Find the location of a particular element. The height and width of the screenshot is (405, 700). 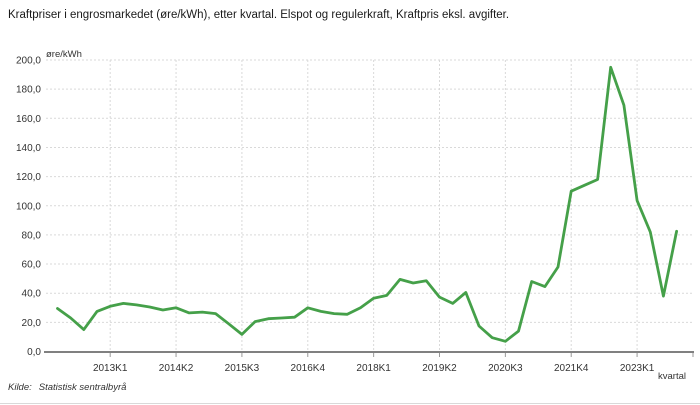

y-axis-unit-label: øre/kWh is located at coordinates (64, 54).